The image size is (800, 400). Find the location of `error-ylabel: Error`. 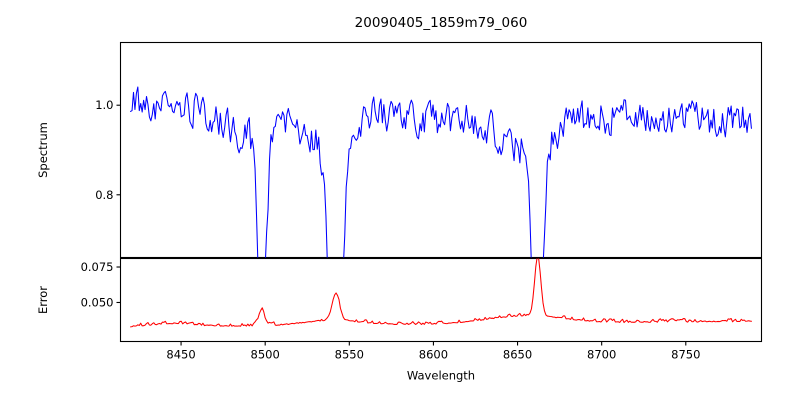

error-ylabel: Error is located at coordinates (43, 300).